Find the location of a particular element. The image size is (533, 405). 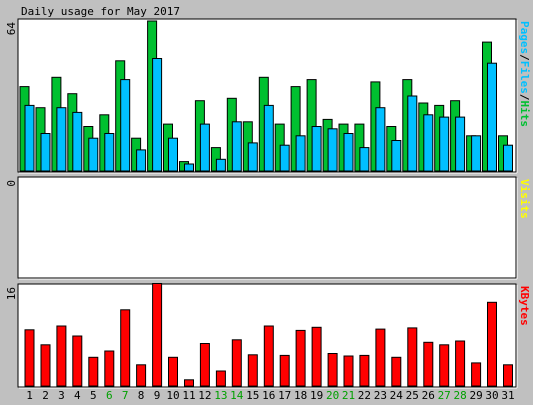

series-label-part: KBytes is located at coordinates (524, 306).